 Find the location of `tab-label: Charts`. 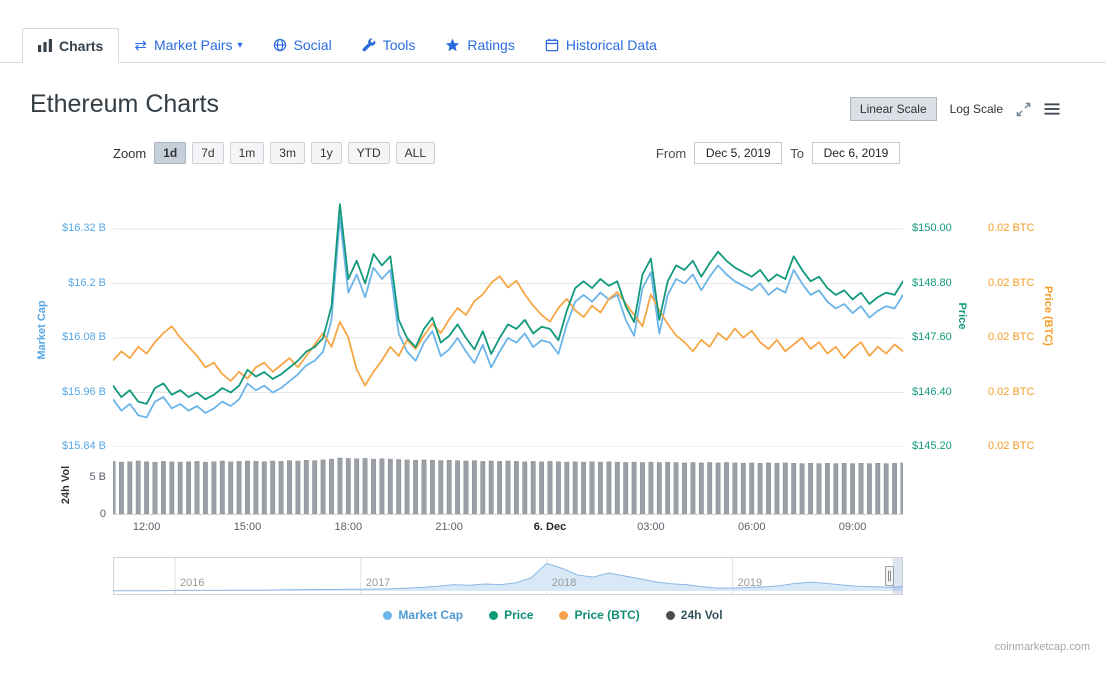

tab-label: Charts is located at coordinates (81, 45).